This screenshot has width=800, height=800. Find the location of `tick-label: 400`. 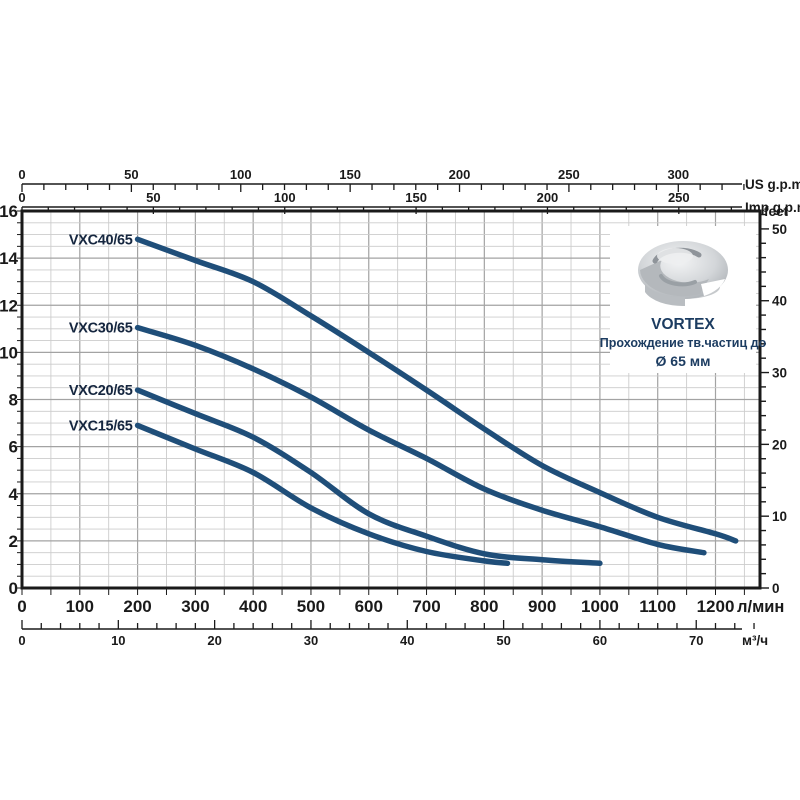

tick-label: 400 is located at coordinates (253, 606).